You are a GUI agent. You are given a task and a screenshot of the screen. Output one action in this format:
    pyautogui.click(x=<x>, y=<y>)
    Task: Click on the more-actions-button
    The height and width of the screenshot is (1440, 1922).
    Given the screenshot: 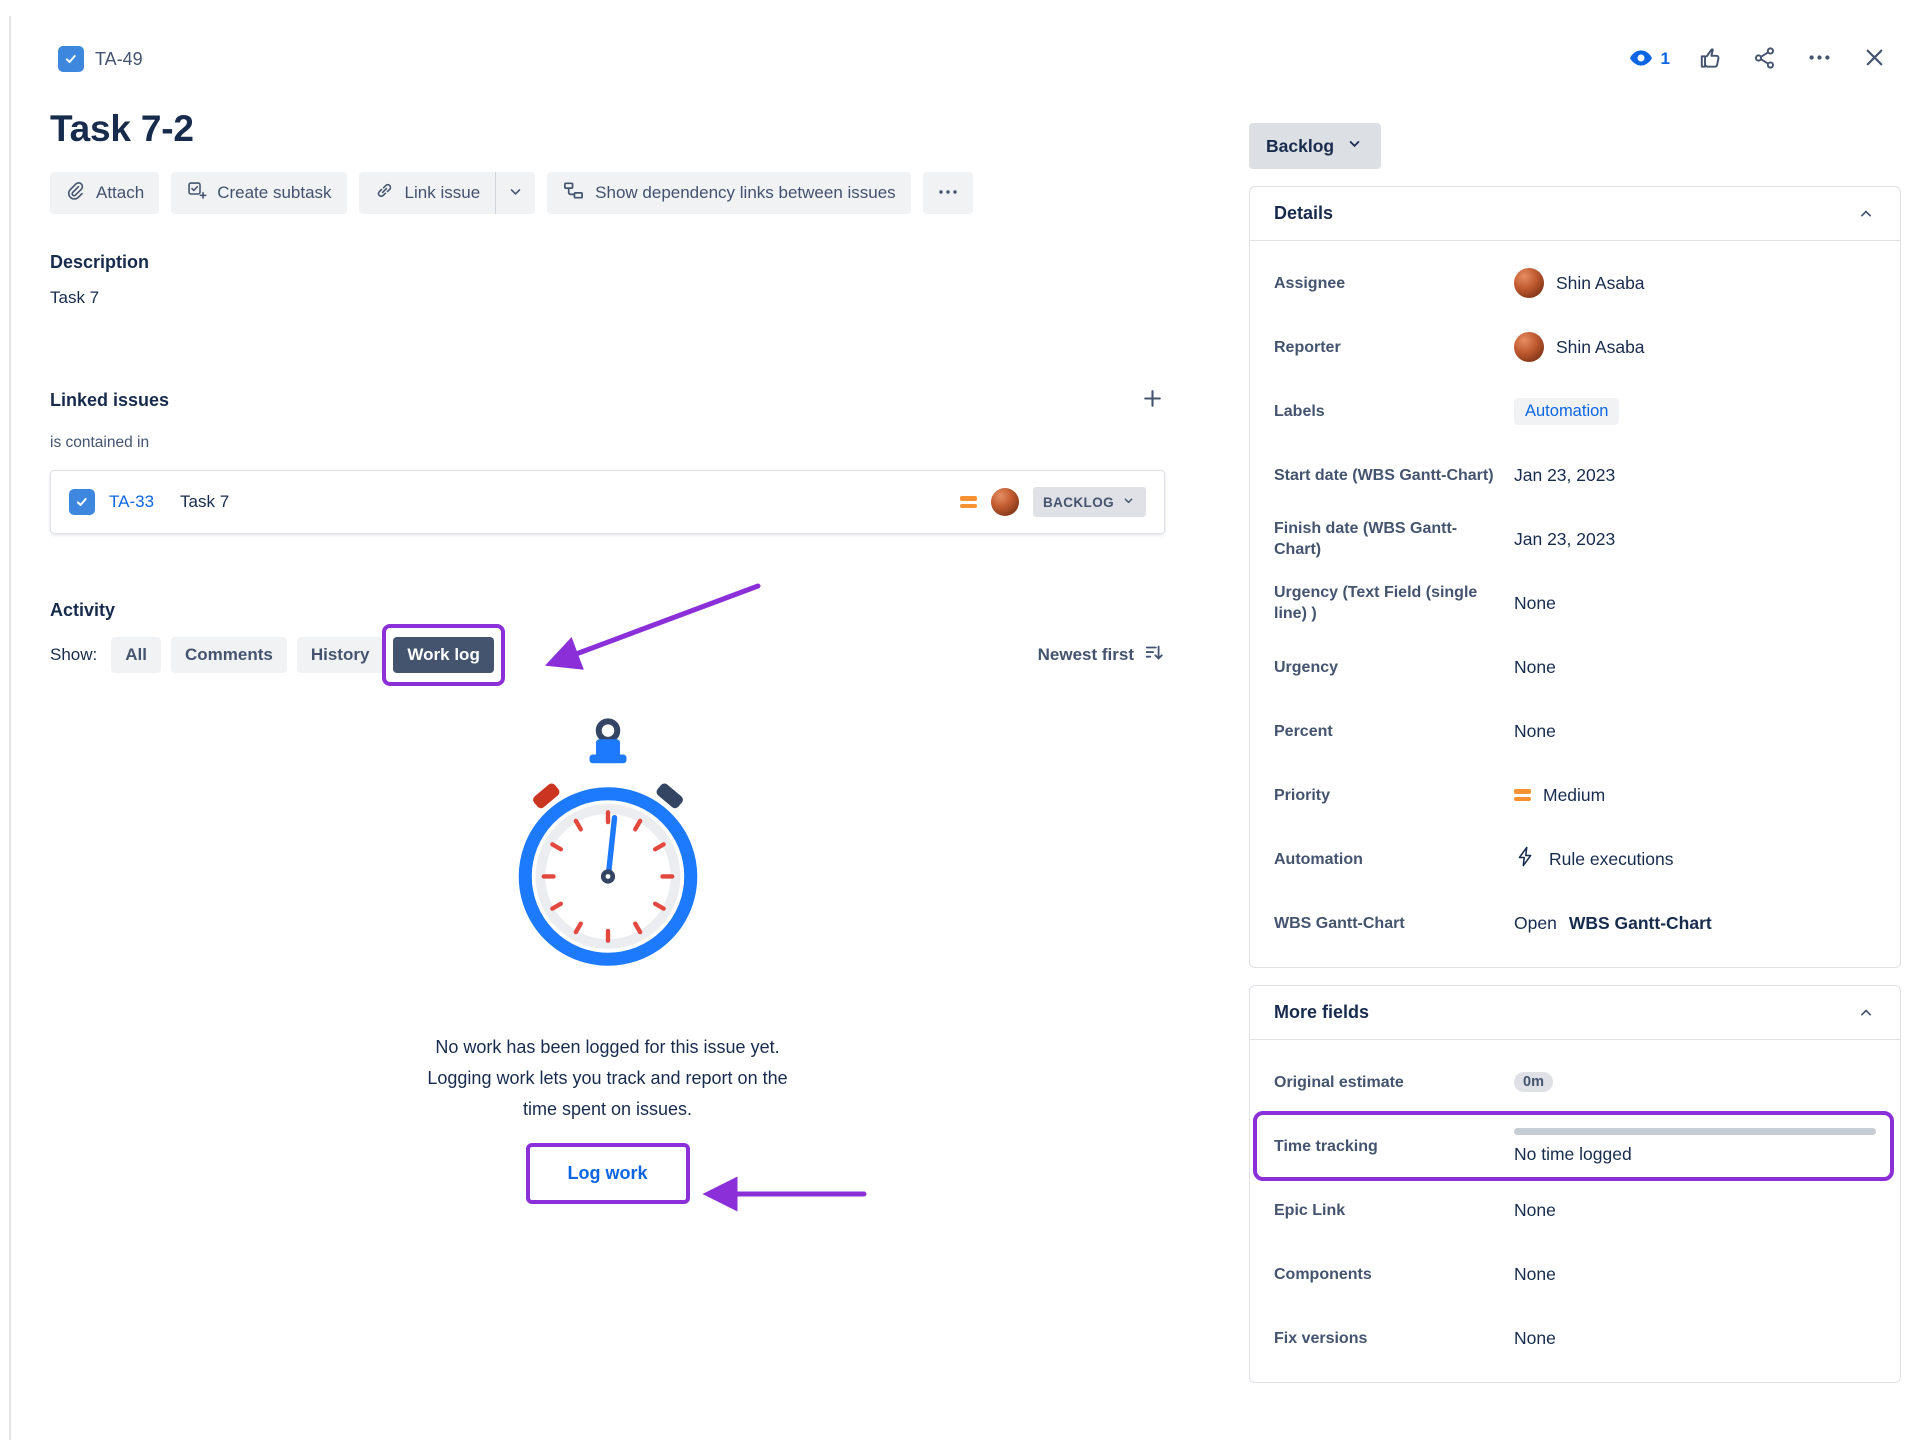 What is the action you would take?
    pyautogui.click(x=1819, y=59)
    